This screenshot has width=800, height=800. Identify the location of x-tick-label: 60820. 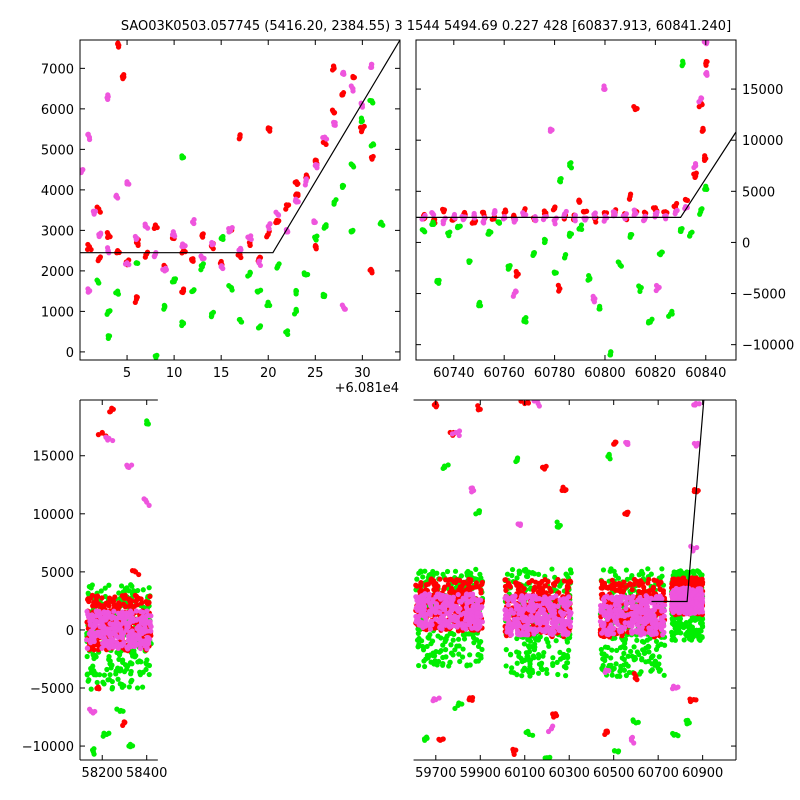
(655, 373).